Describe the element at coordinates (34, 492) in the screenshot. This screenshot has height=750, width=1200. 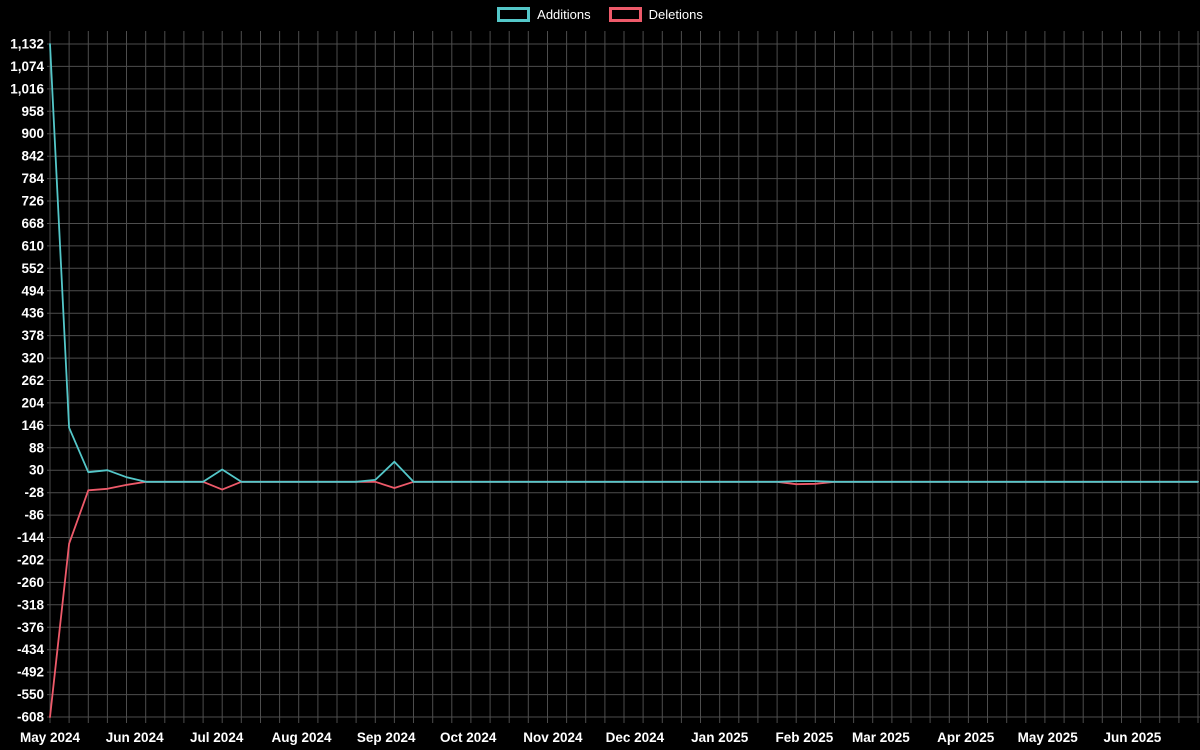
I see `y-axis-tick-label: -28` at that location.